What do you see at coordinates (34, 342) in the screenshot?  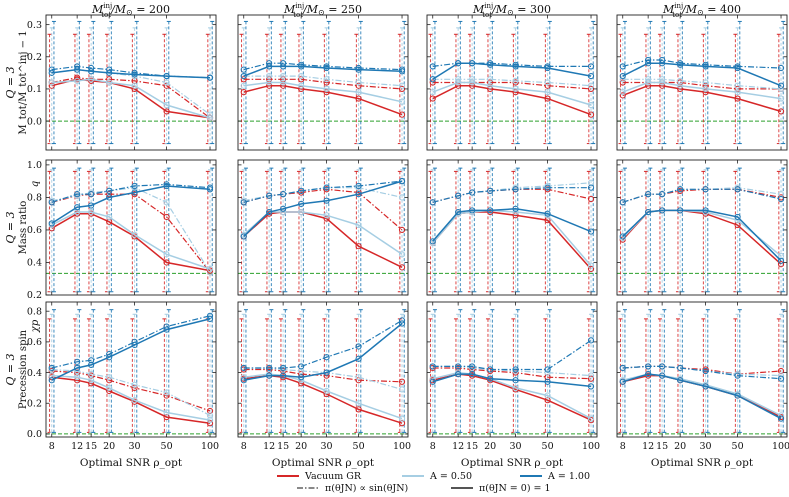 I see `y-tick-label: 0.6` at bounding box center [34, 342].